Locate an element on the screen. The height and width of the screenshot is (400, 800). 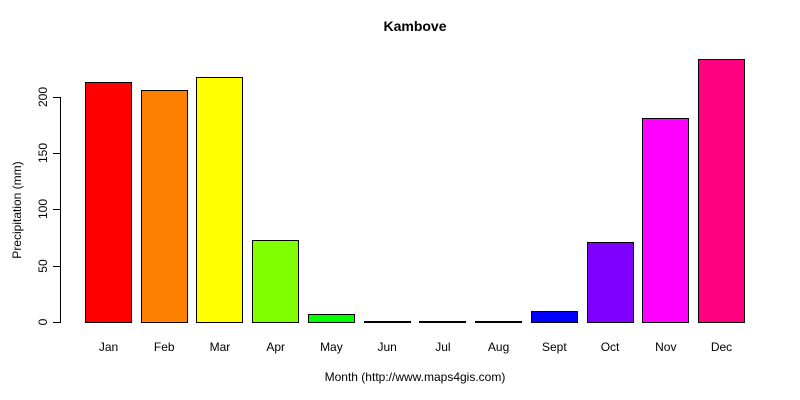
month-label-mar: Mar is located at coordinates (220, 347).